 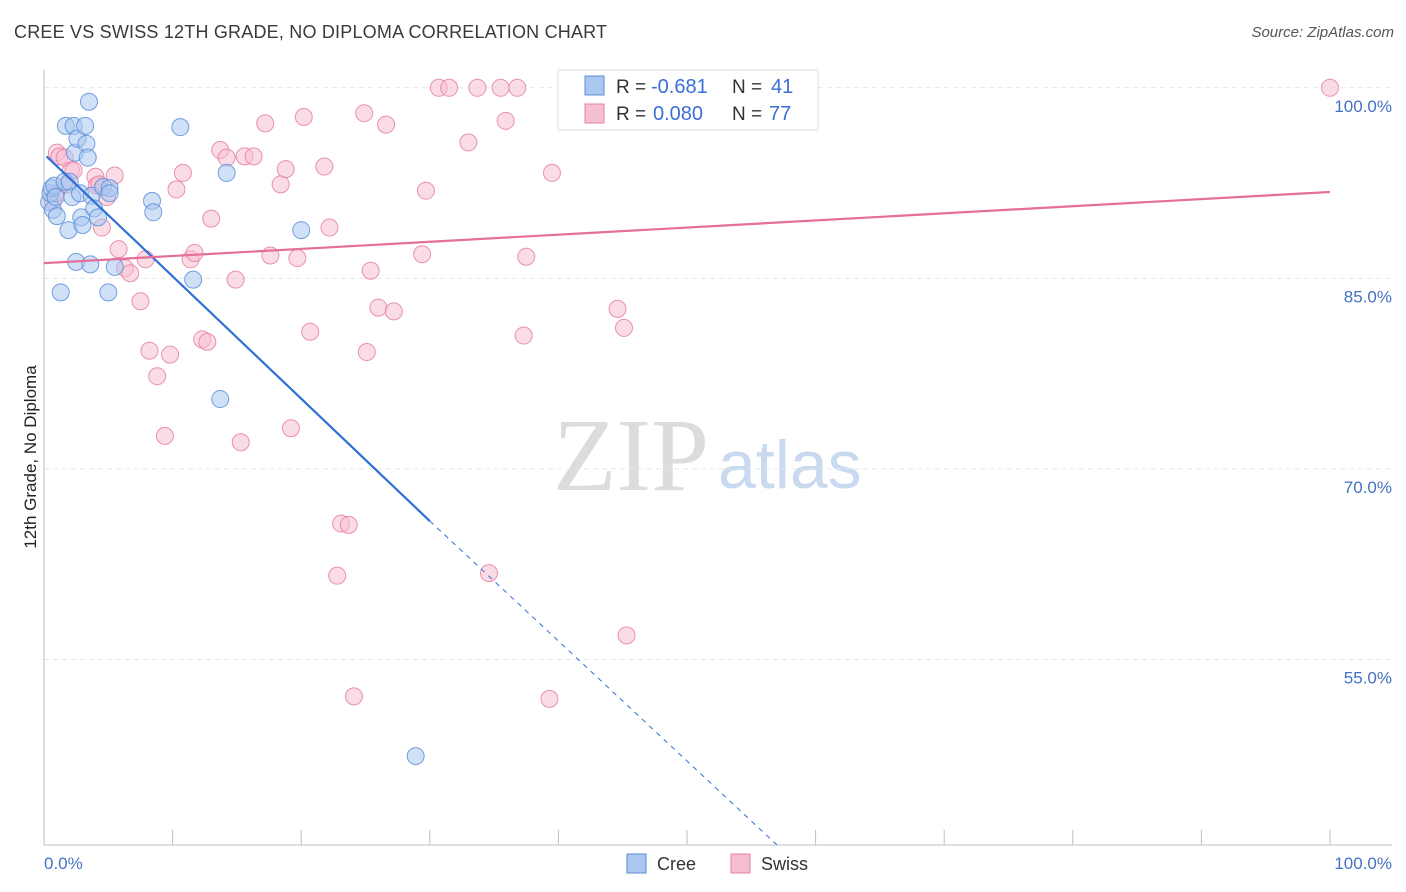 I want to click on swiss-trend-line, so click(x=687, y=227).